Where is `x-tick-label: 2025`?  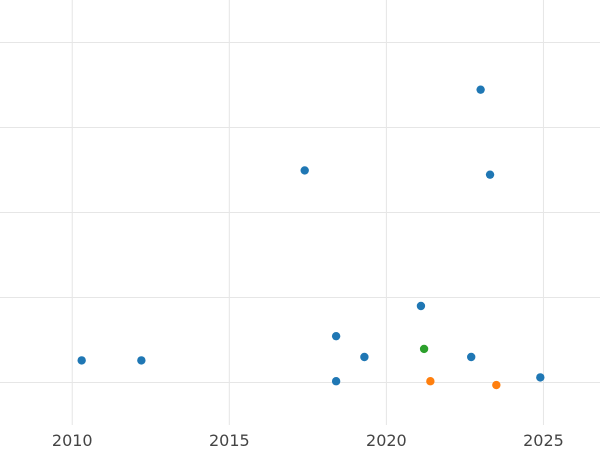 x-tick-label: 2025 is located at coordinates (543, 440).